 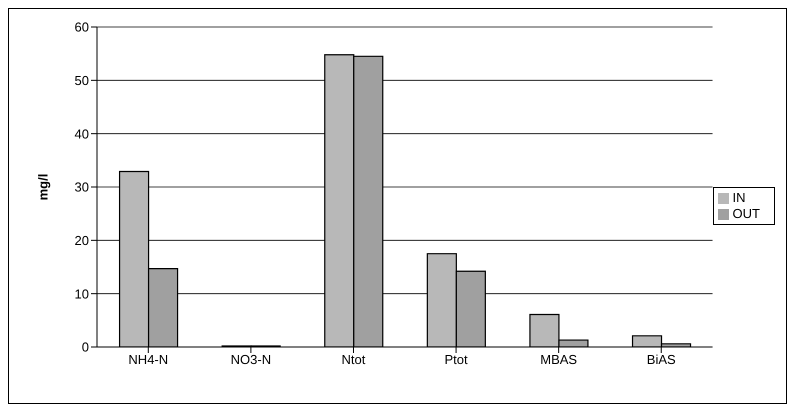 What do you see at coordinates (739, 197) in the screenshot?
I see `legend-label: IN` at bounding box center [739, 197].